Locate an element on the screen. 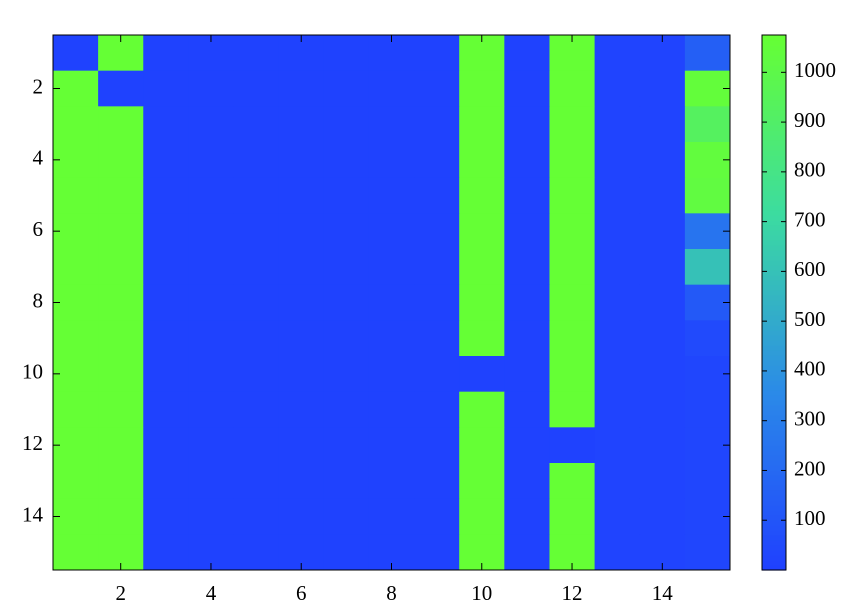  colorbar-tick-label: 1000 is located at coordinates (815, 70).